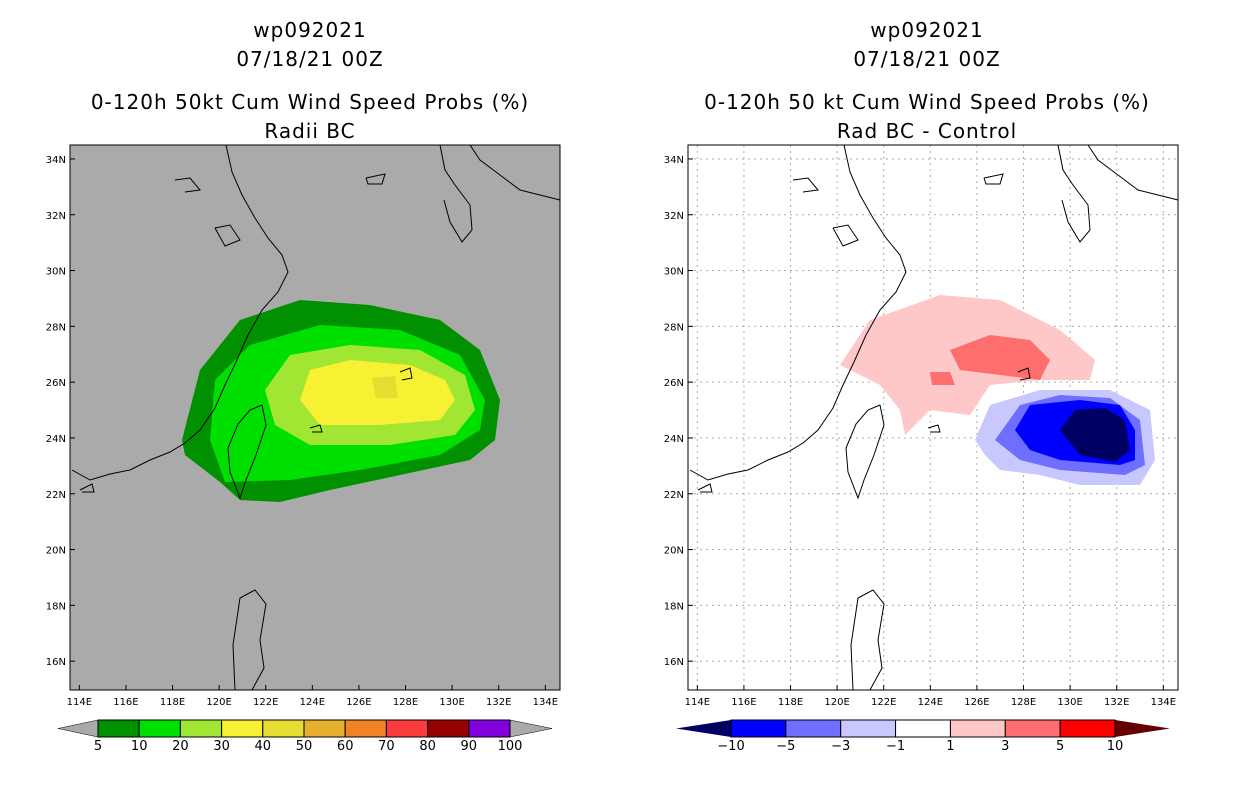 The width and height of the screenshot is (1236, 800). I want to click on colorbar-label: 100, so click(510, 746).